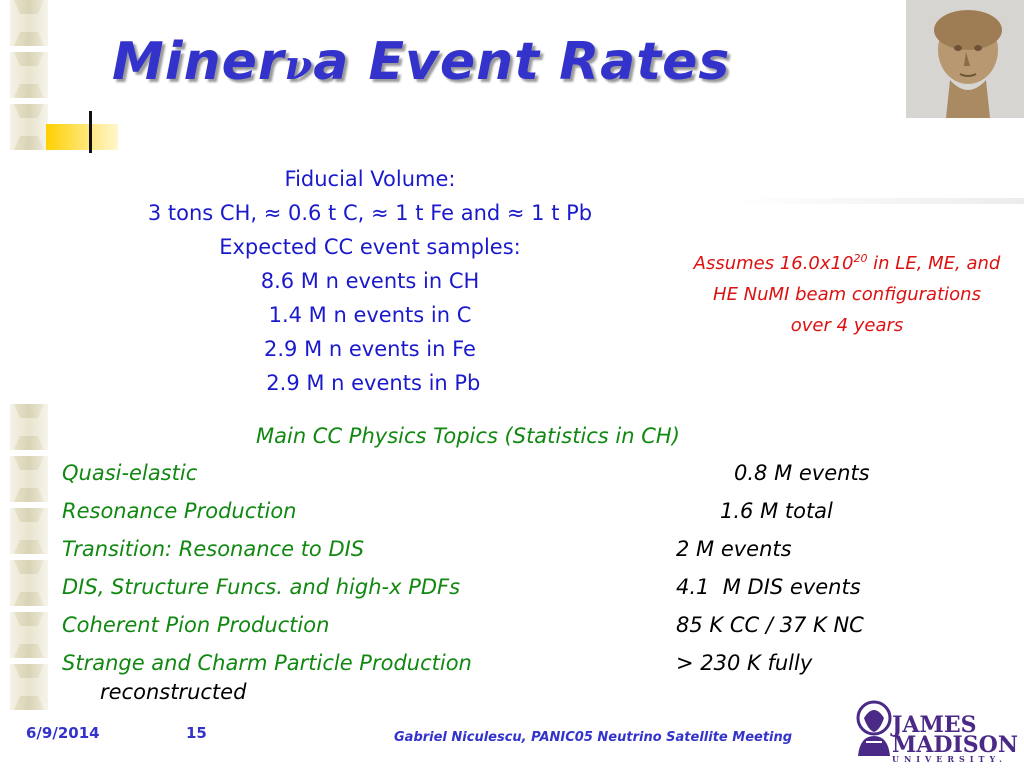  I want to click on note-exponent: 20, so click(860, 258).